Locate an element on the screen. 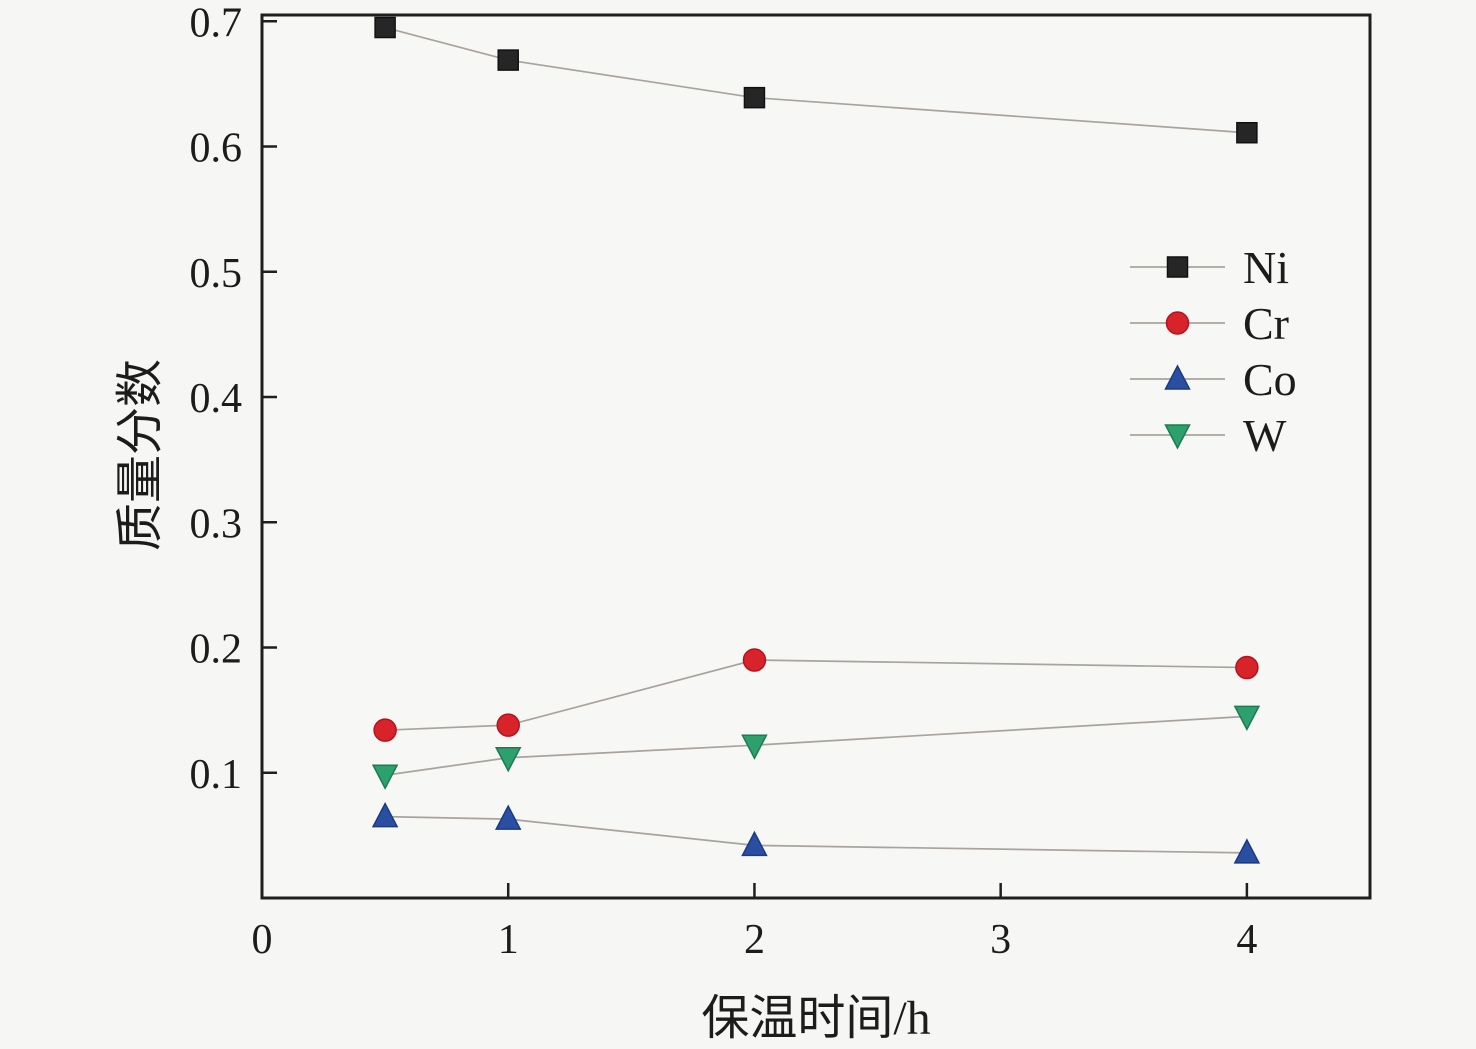 This screenshot has height=1049, width=1476. series-line-Ni is located at coordinates (815, 80).